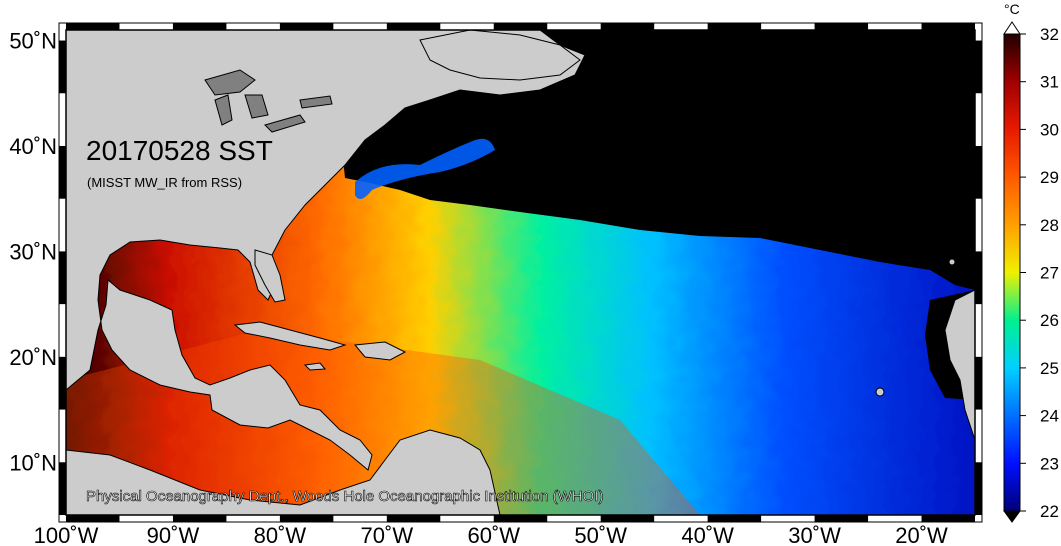 Image resolution: width=1061 pixels, height=546 pixels. I want to click on colorbar-tick-label: 28, so click(1049, 225).